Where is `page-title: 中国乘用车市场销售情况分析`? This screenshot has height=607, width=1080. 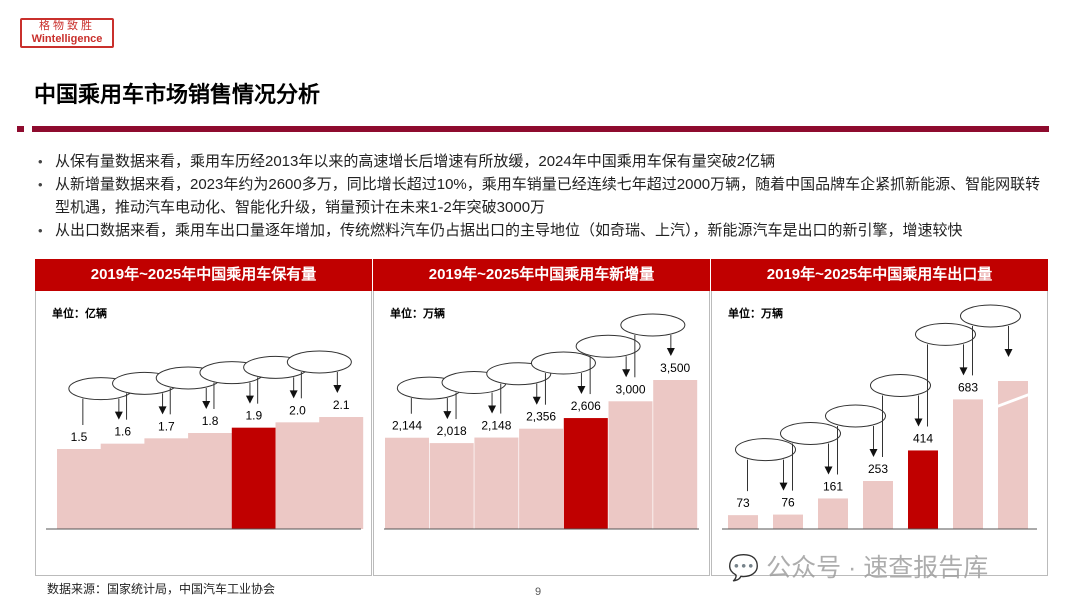 page-title: 中国乘用车市场销售情况分析 is located at coordinates (177, 94).